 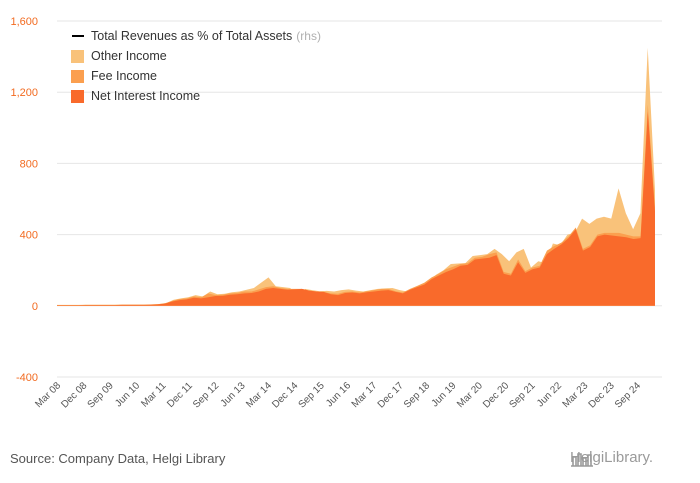 I want to click on y-tick-label: 400, so click(x=29, y=236).